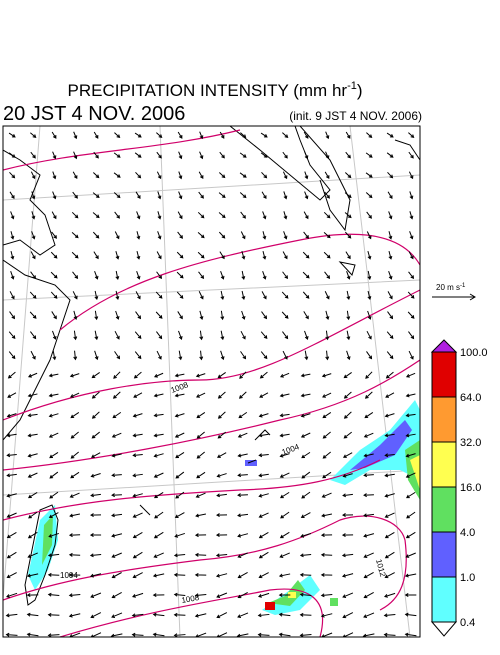 This screenshot has width=500, height=655. What do you see at coordinates (459, 488) in the screenshot?
I see `colorbar: 100.0 64.0 32.0 16.0 4.0 1.0 0.4` at bounding box center [459, 488].